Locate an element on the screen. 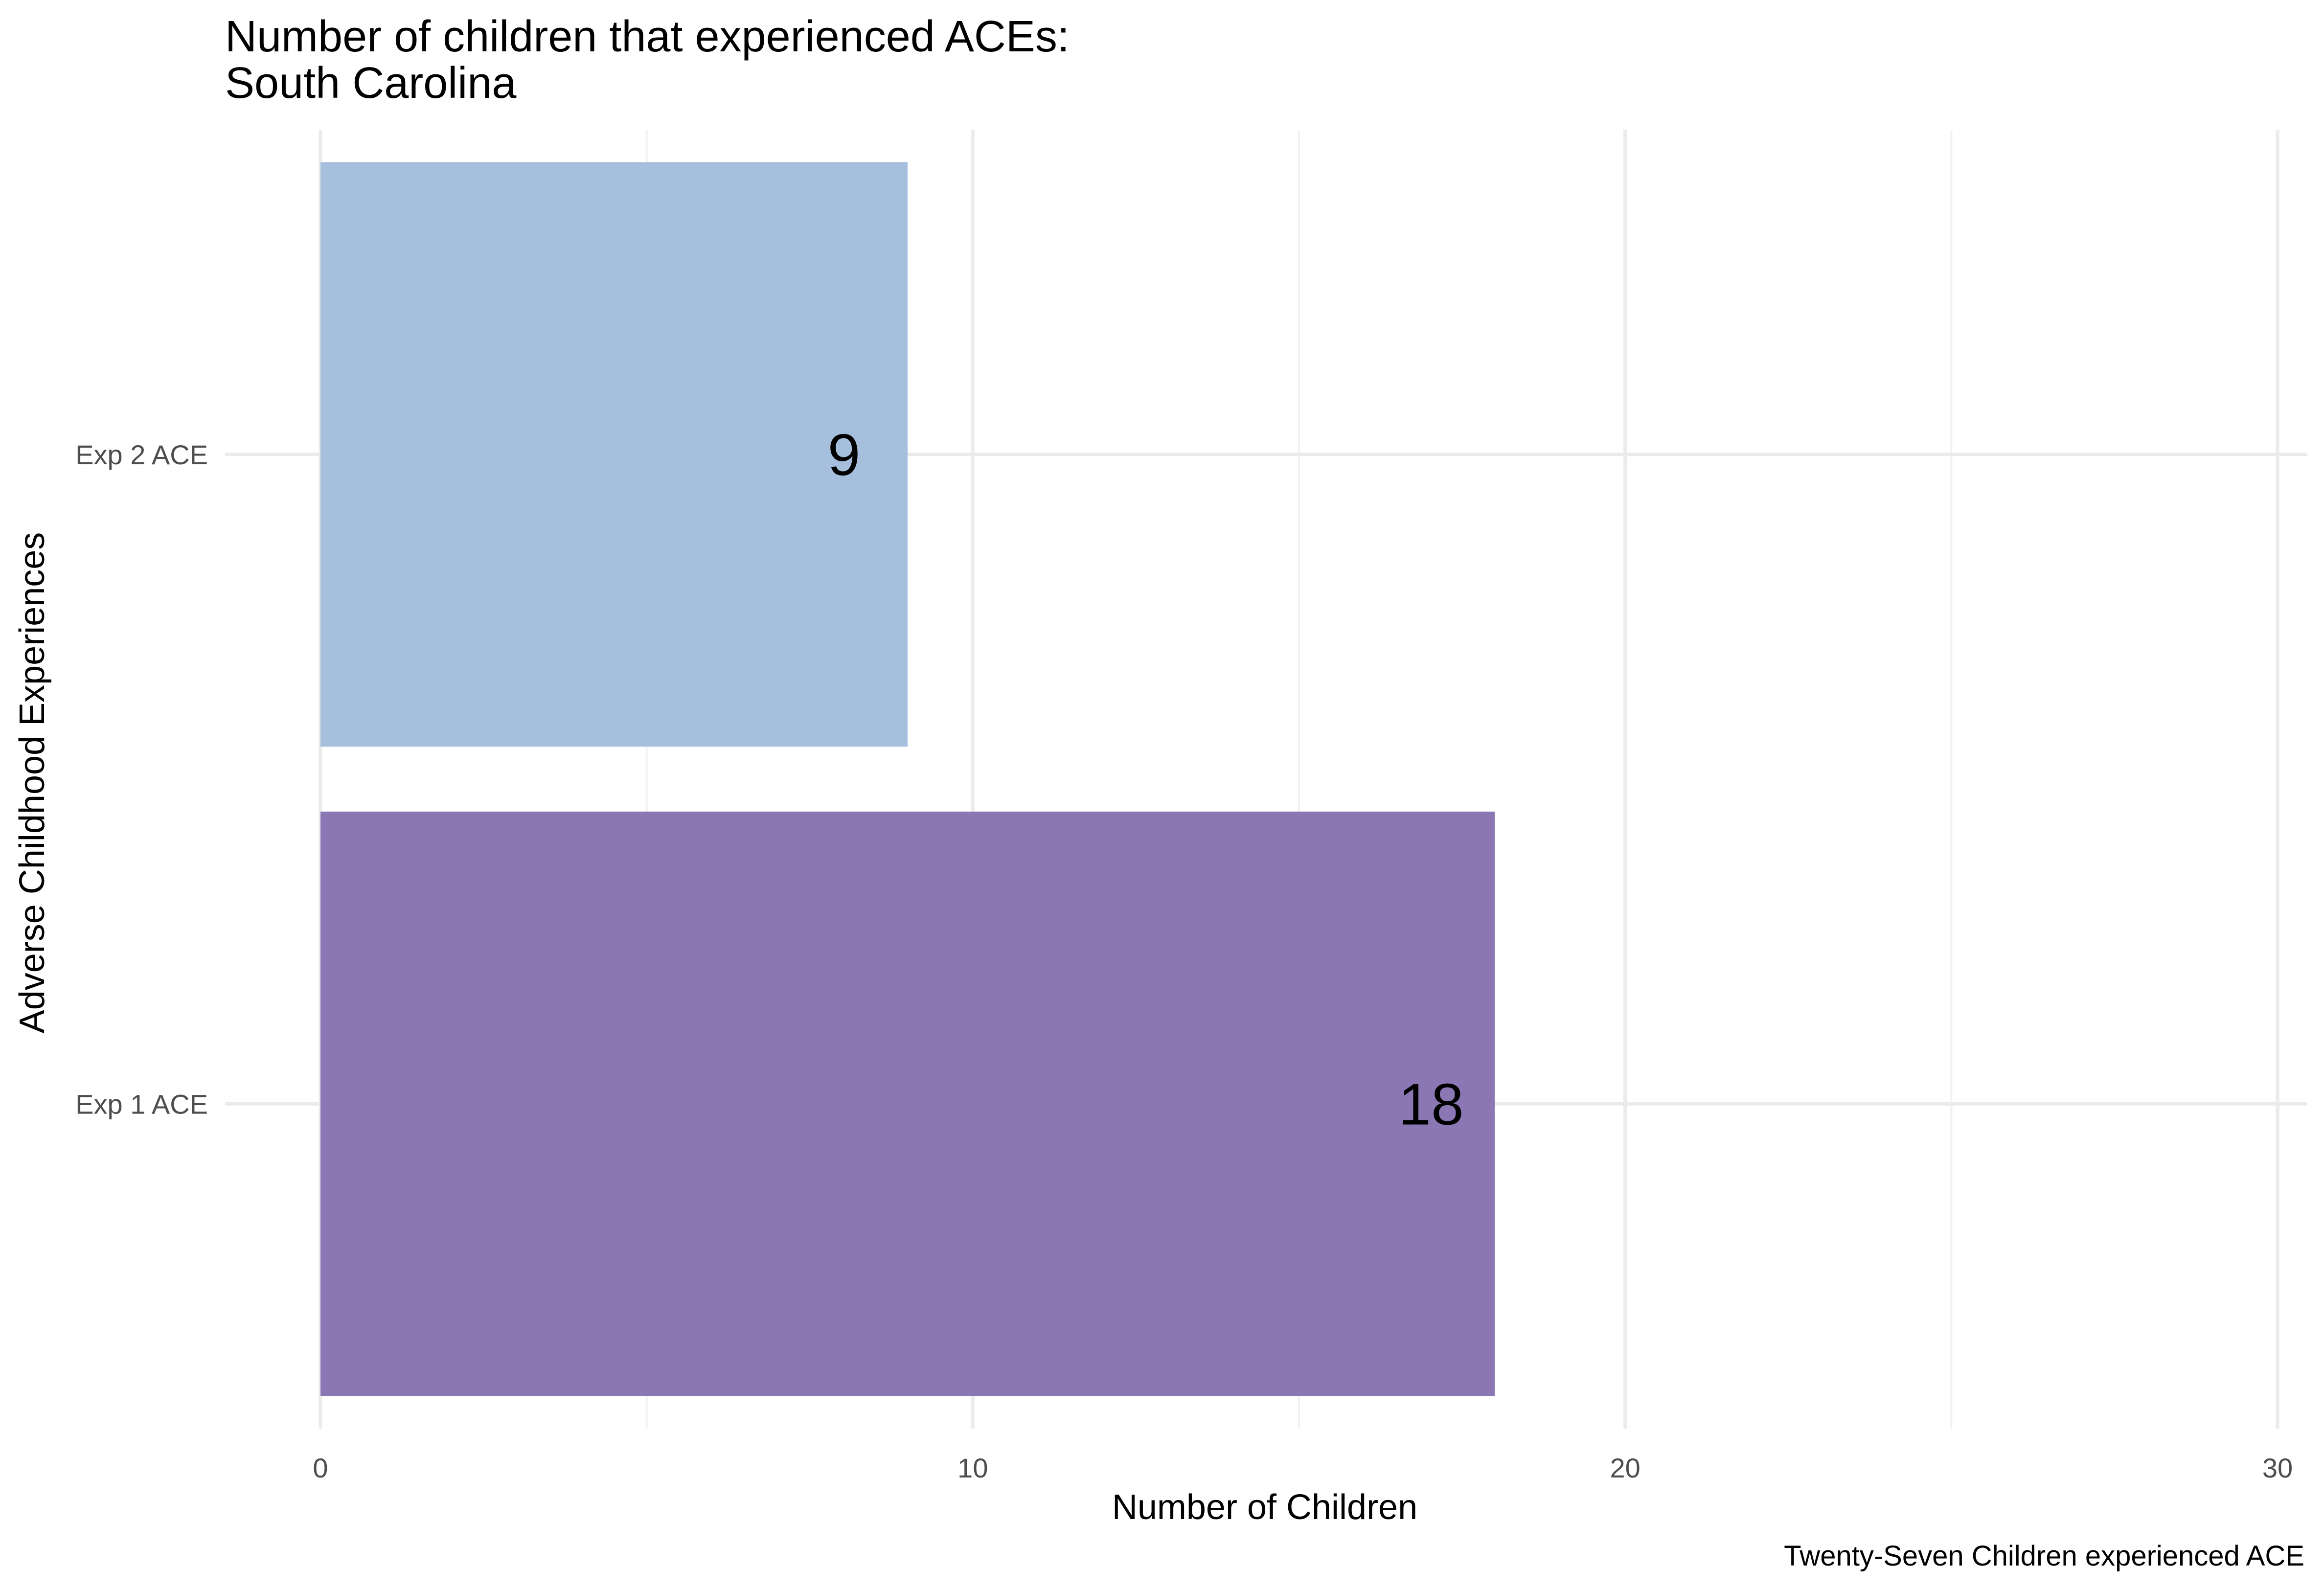 The width and height of the screenshot is (2324, 1590). y-axis-ticks: Exp 1 ACE Exp 2 ACE is located at coordinates (141, 780).